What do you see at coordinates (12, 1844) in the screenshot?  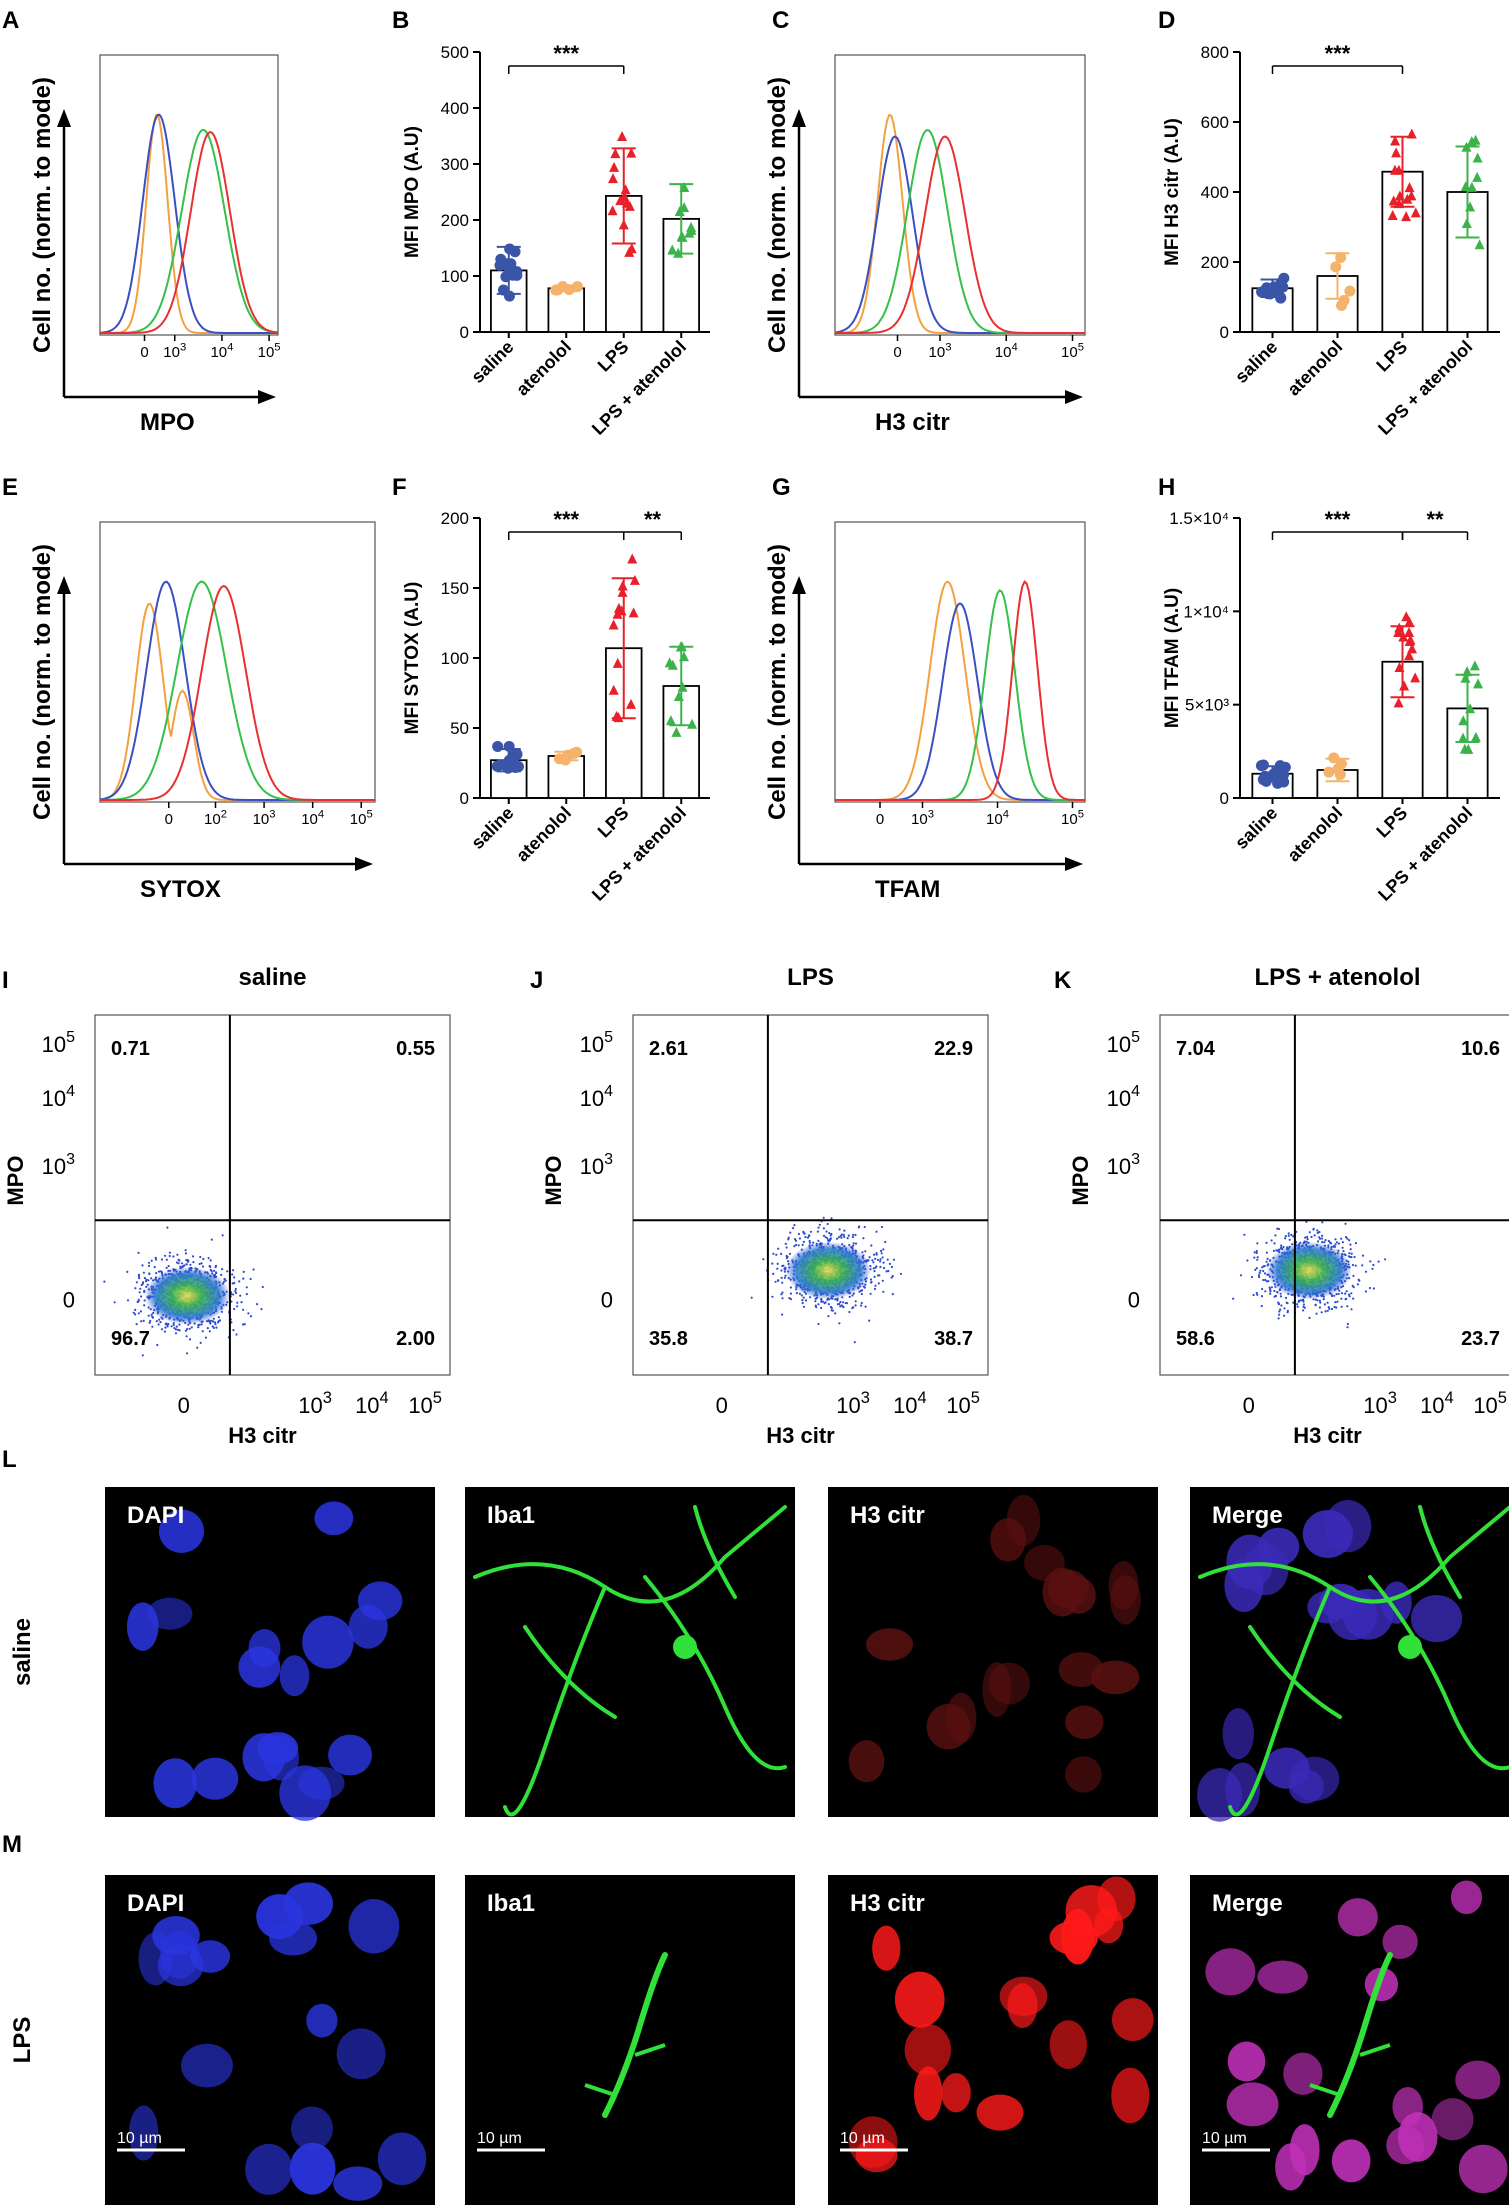 I see `panel-letter-m: M` at bounding box center [12, 1844].